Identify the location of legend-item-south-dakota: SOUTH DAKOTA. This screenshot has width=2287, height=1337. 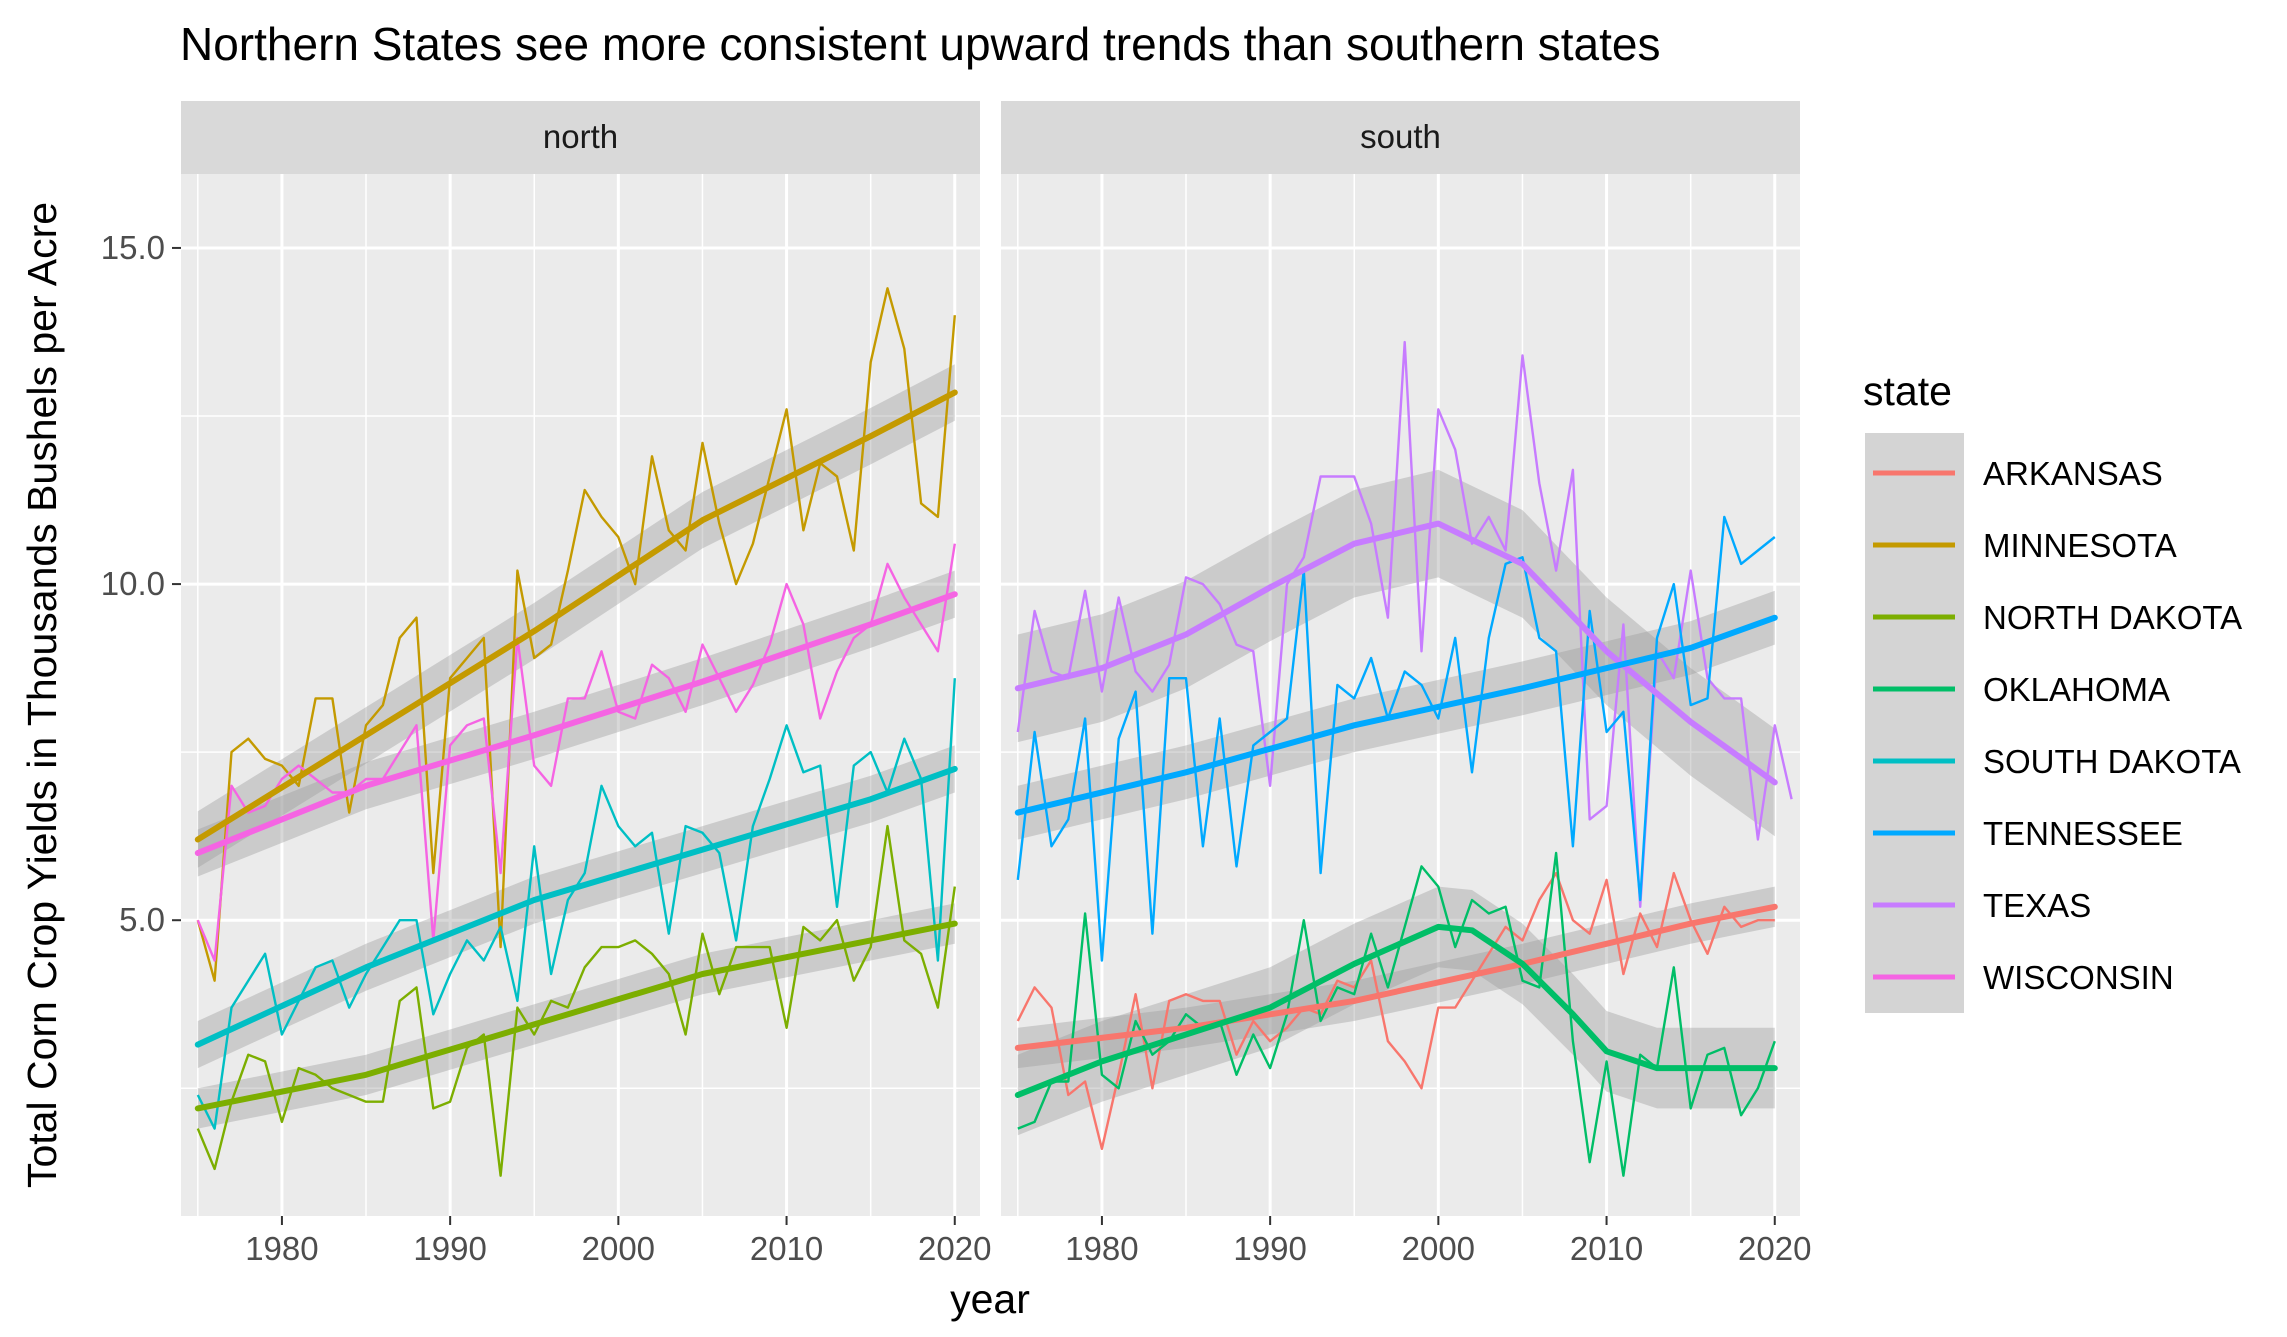
(2057, 761).